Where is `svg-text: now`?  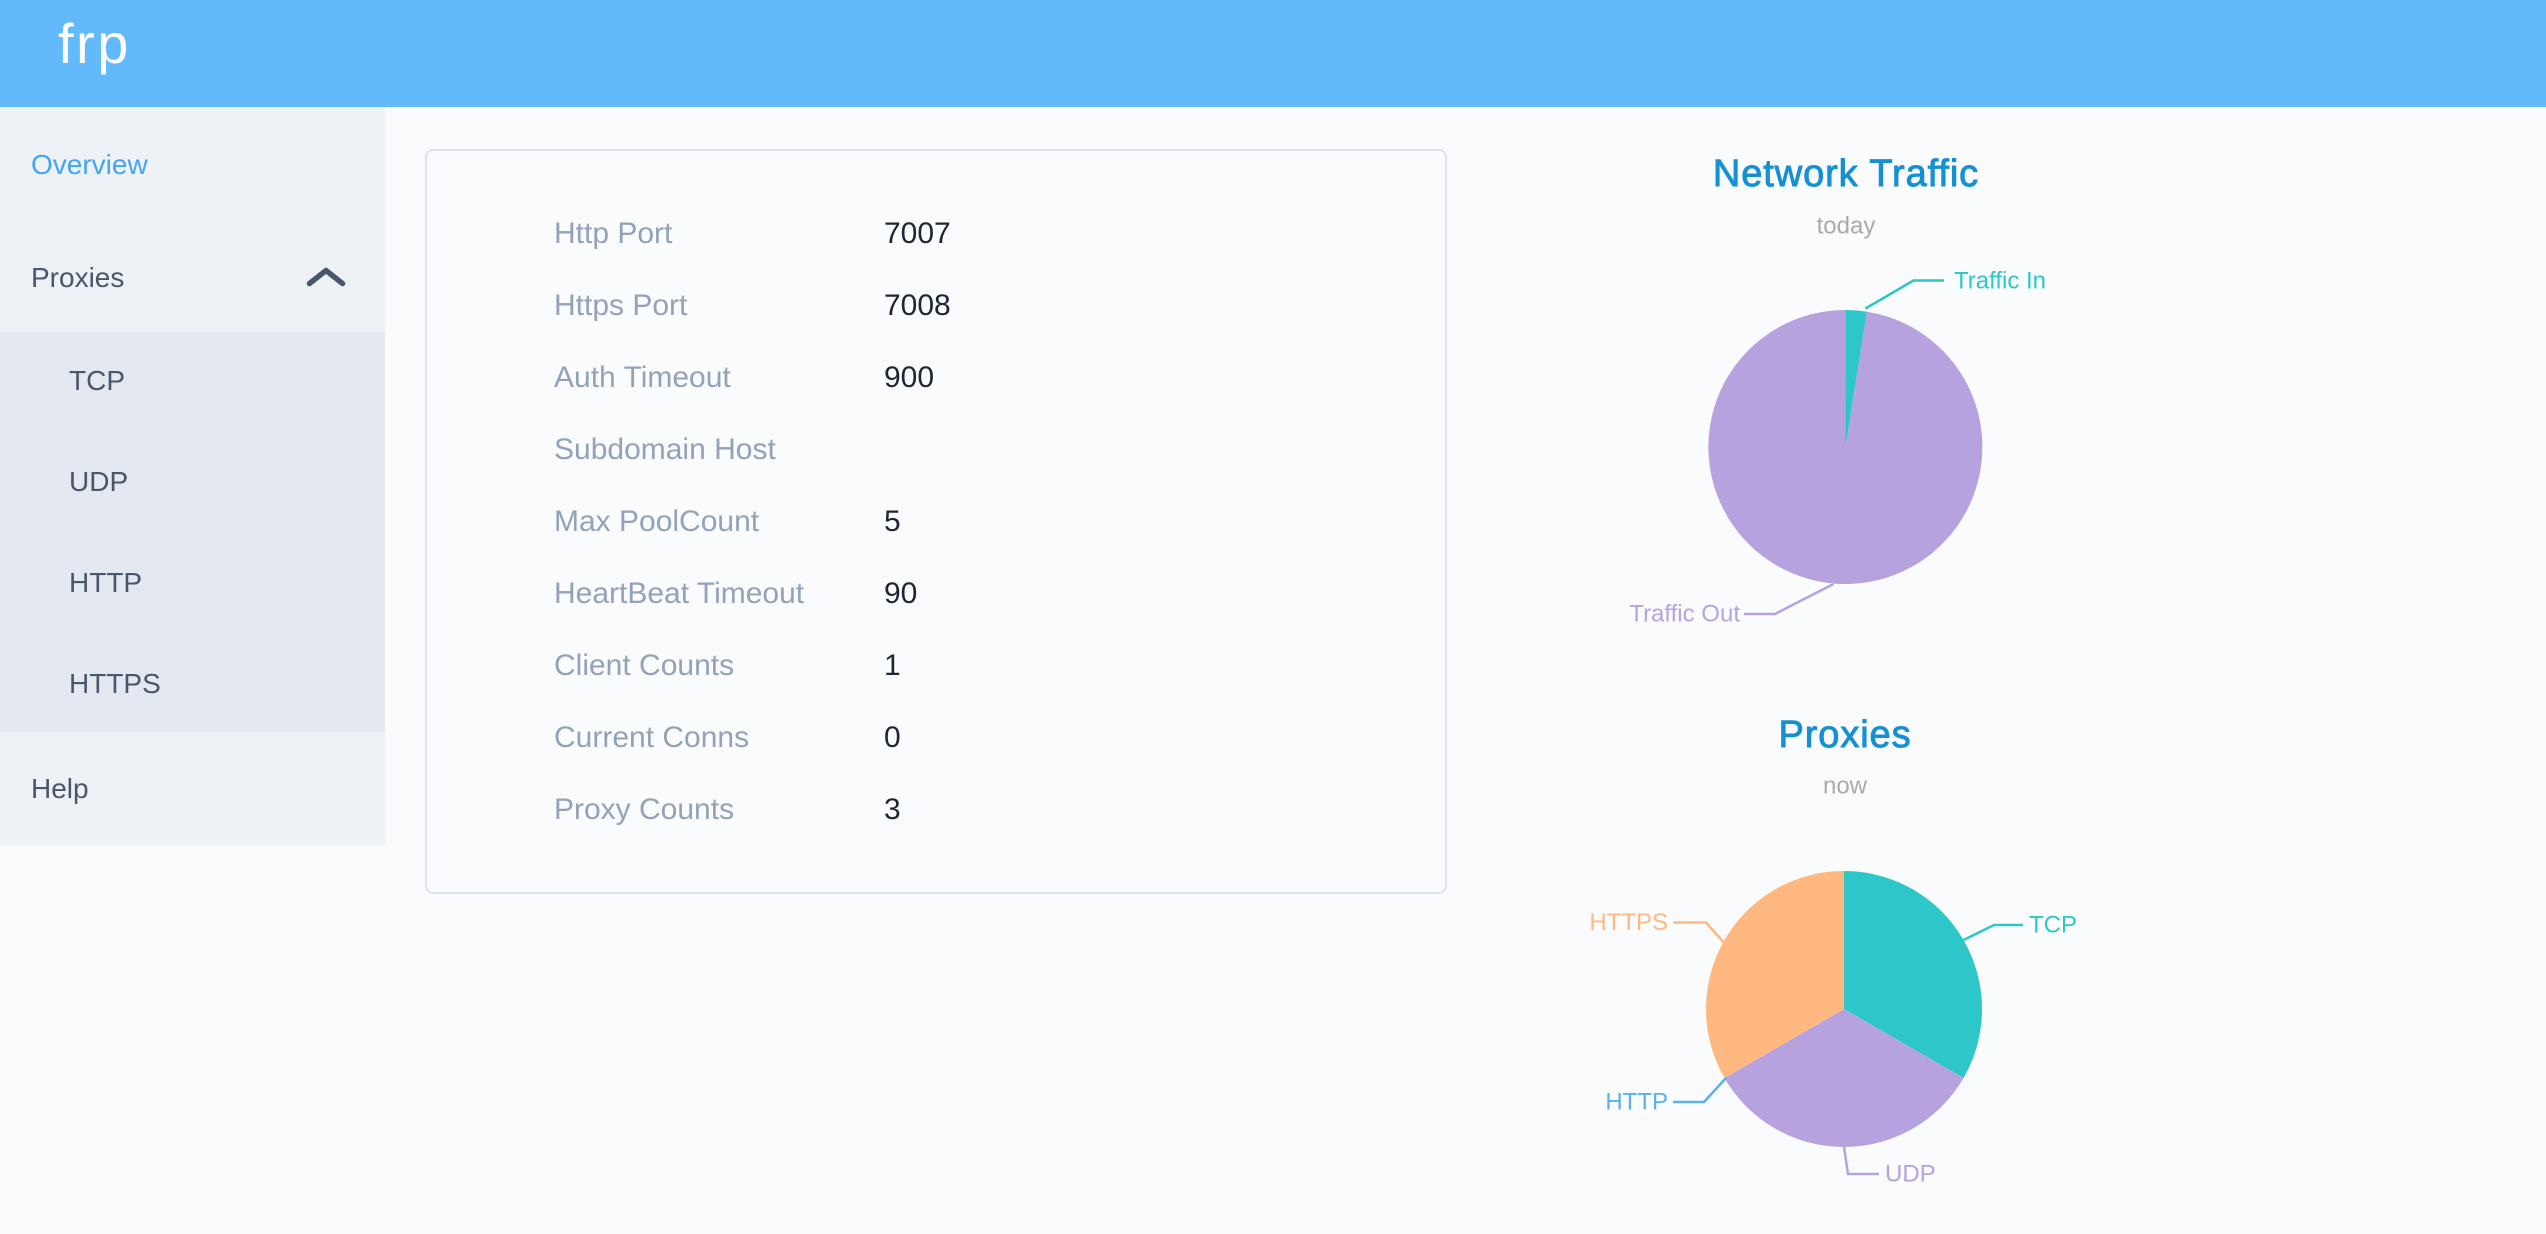
svg-text: now is located at coordinates (1845, 786).